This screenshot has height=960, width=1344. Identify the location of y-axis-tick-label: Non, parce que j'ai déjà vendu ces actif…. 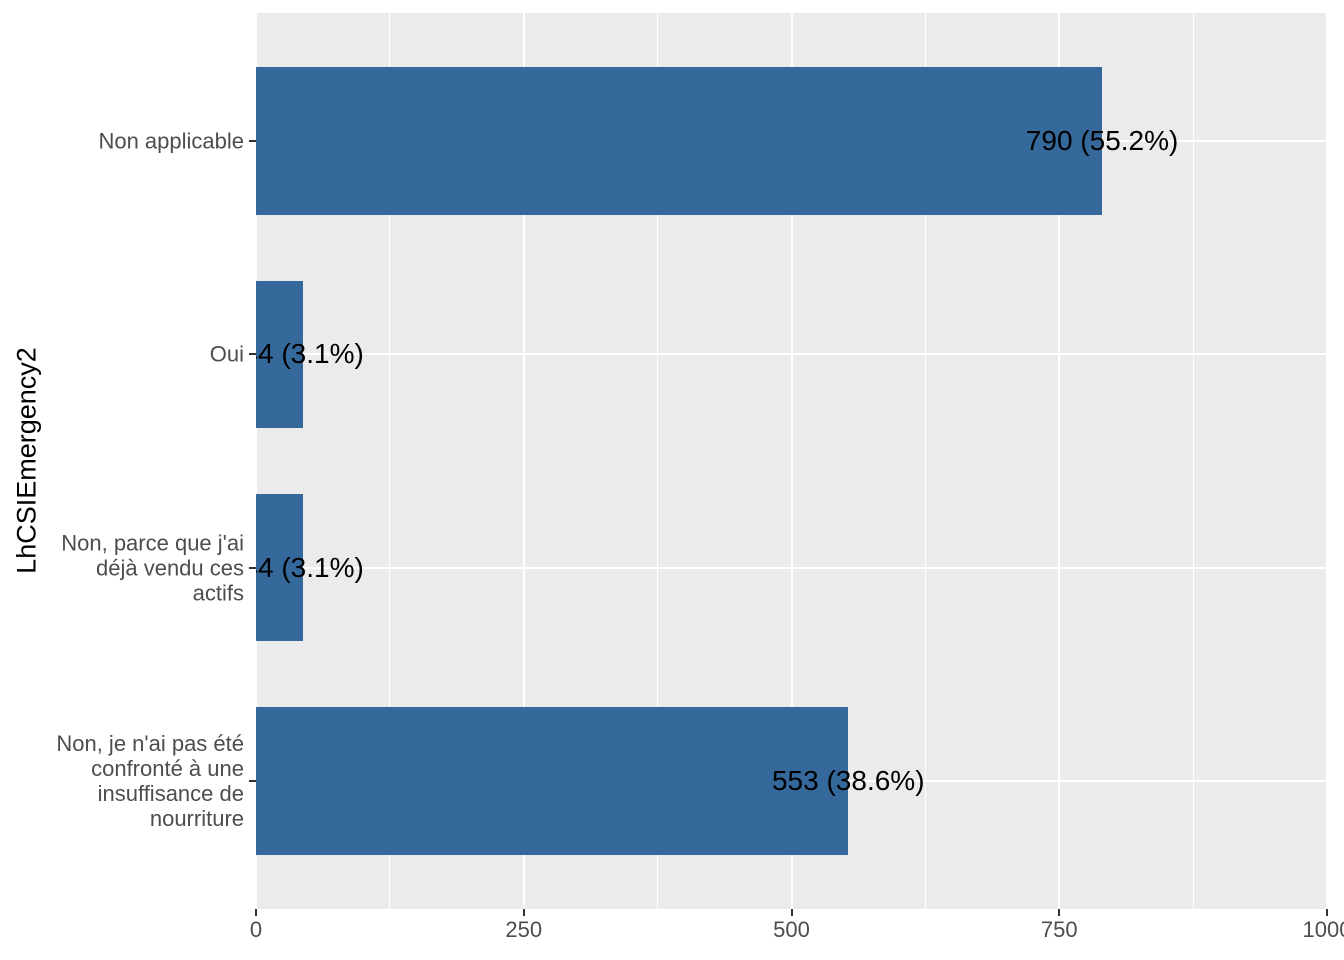
(152, 568).